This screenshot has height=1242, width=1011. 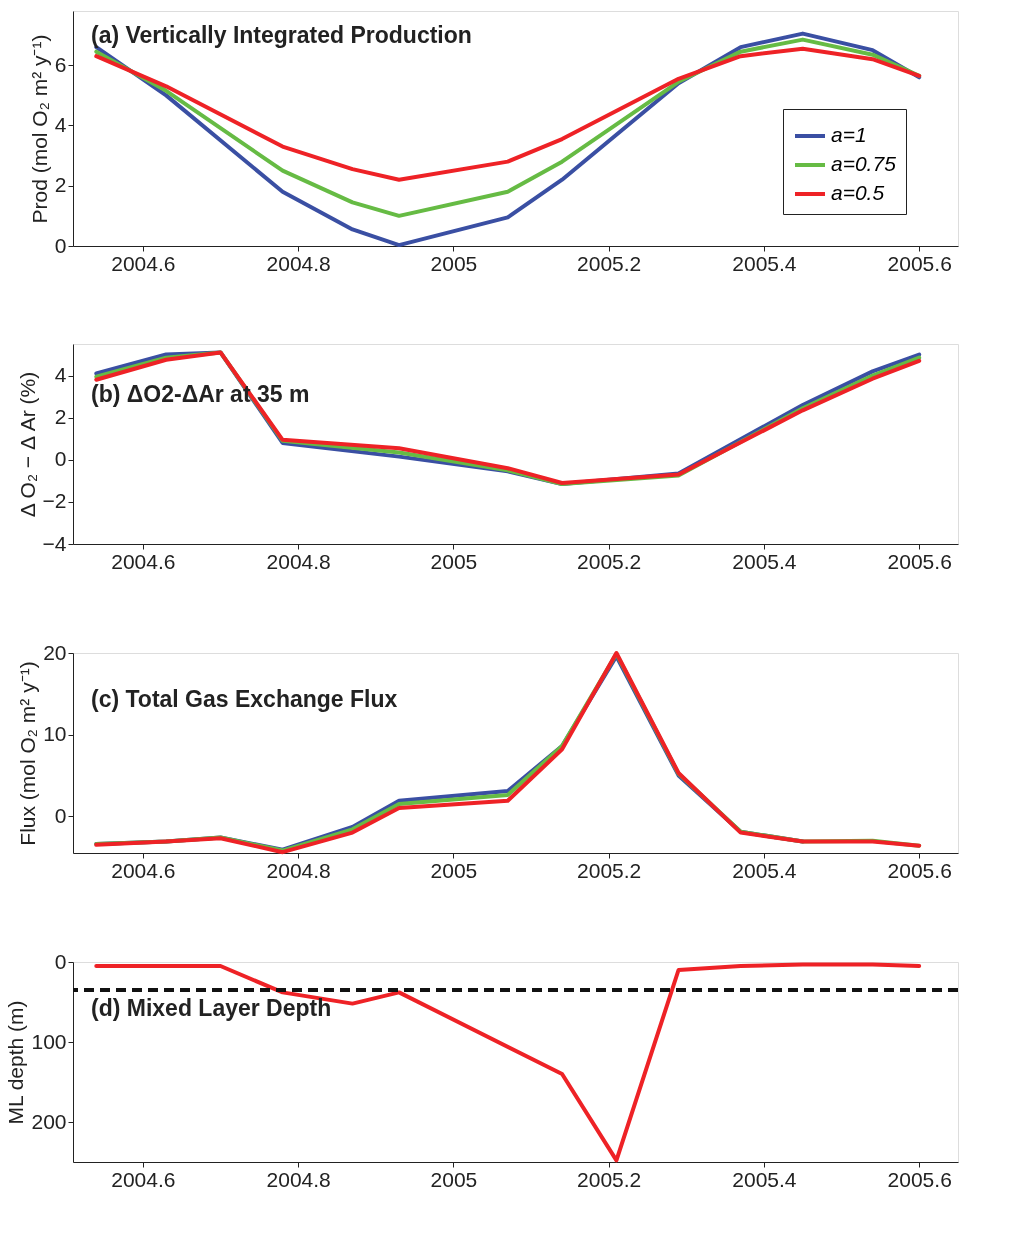 I want to click on y-tick-label: 200, so click(x=49, y=1121).